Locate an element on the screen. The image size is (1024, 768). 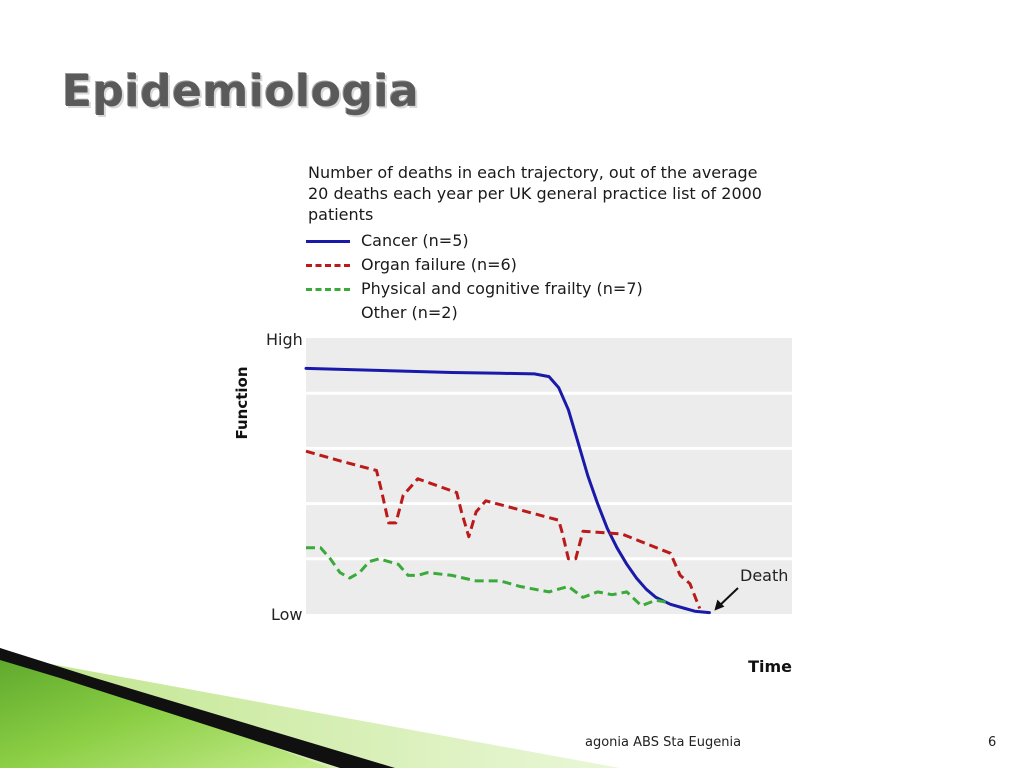
legend-label-1: Cancer (n=5) is located at coordinates (415, 240).